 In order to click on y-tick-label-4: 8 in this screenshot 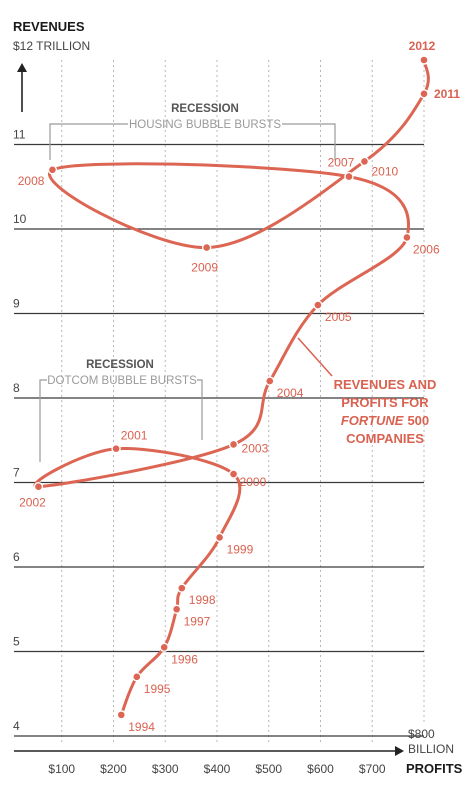, I will do `click(16, 388)`.